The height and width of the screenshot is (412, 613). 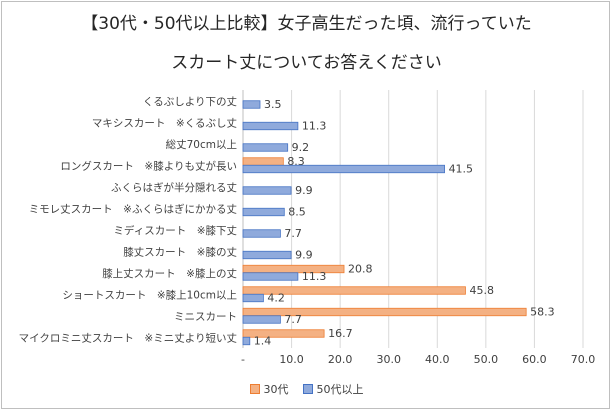 I want to click on category-label: ミディスカート ※膝下丈, so click(x=175, y=230).